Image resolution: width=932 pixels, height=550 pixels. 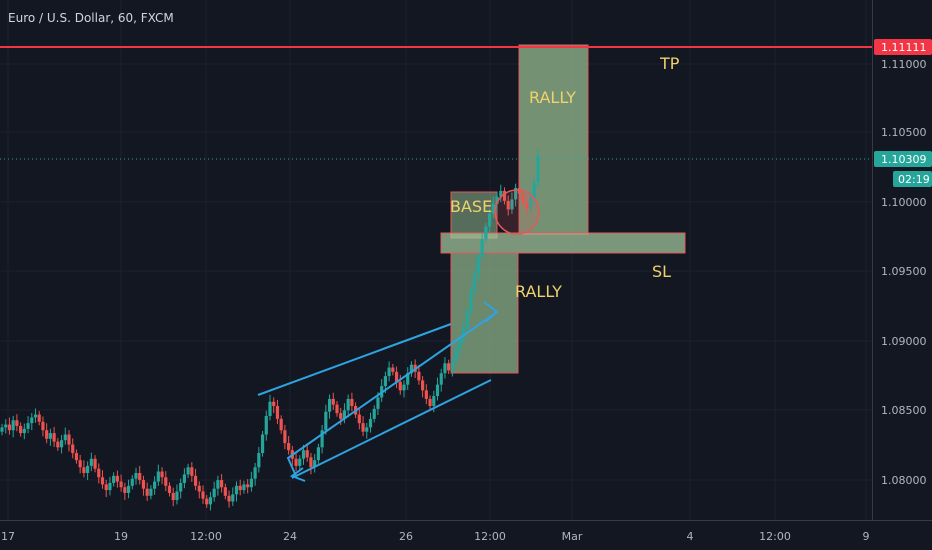 What do you see at coordinates (491, 312) in the screenshot?
I see `arrow-head-icon` at bounding box center [491, 312].